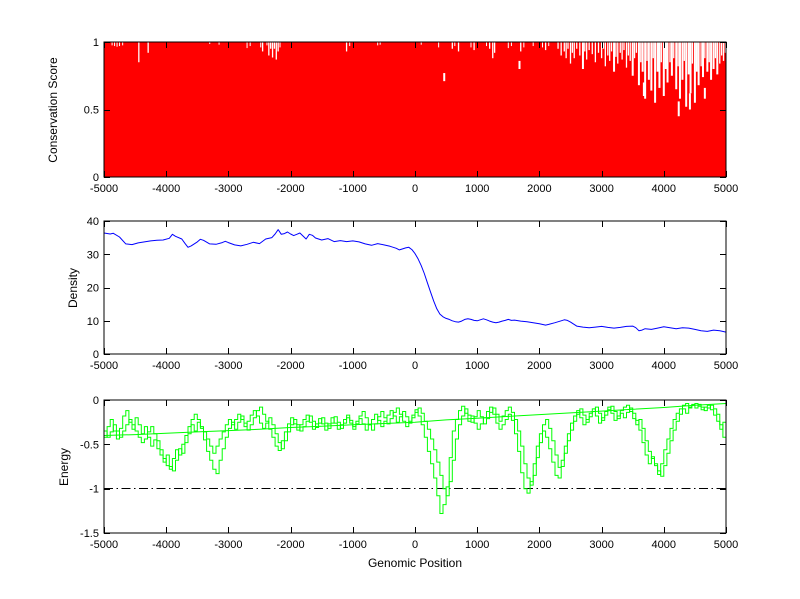 Image resolution: width=800 pixels, height=599 pixels. Describe the element at coordinates (93, 222) in the screenshot. I see `y-tick-label: 40` at that location.